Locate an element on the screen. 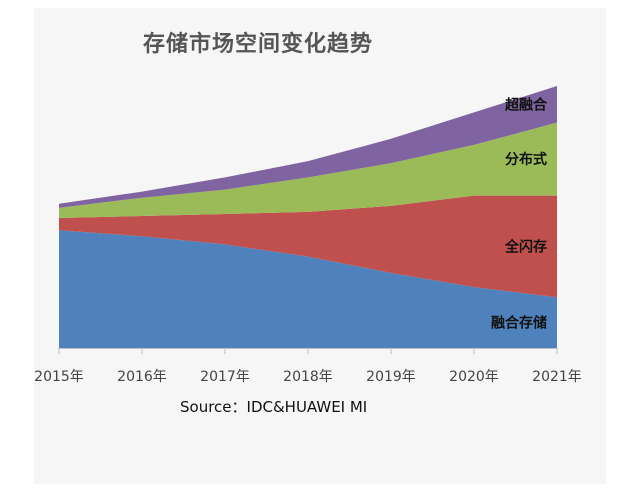 Image resolution: width=634 pixels, height=500 pixels. chart-title: 存储市场空间变化趋势 is located at coordinates (257, 44).